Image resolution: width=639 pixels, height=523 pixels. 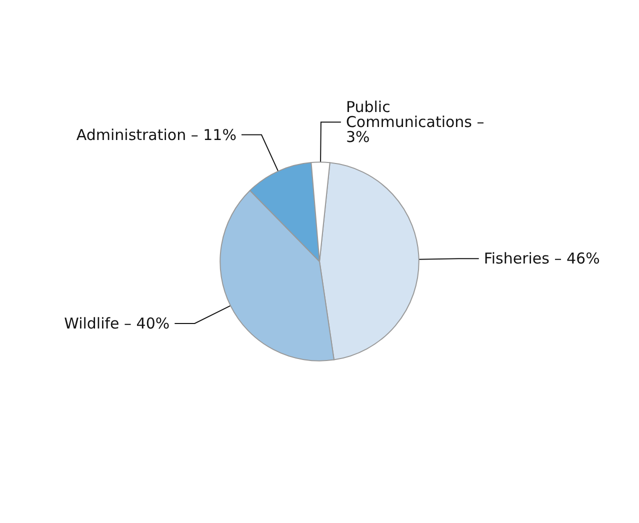 What do you see at coordinates (418, 122) in the screenshot?
I see `slice-label: Public Communications – 3%` at bounding box center [418, 122].